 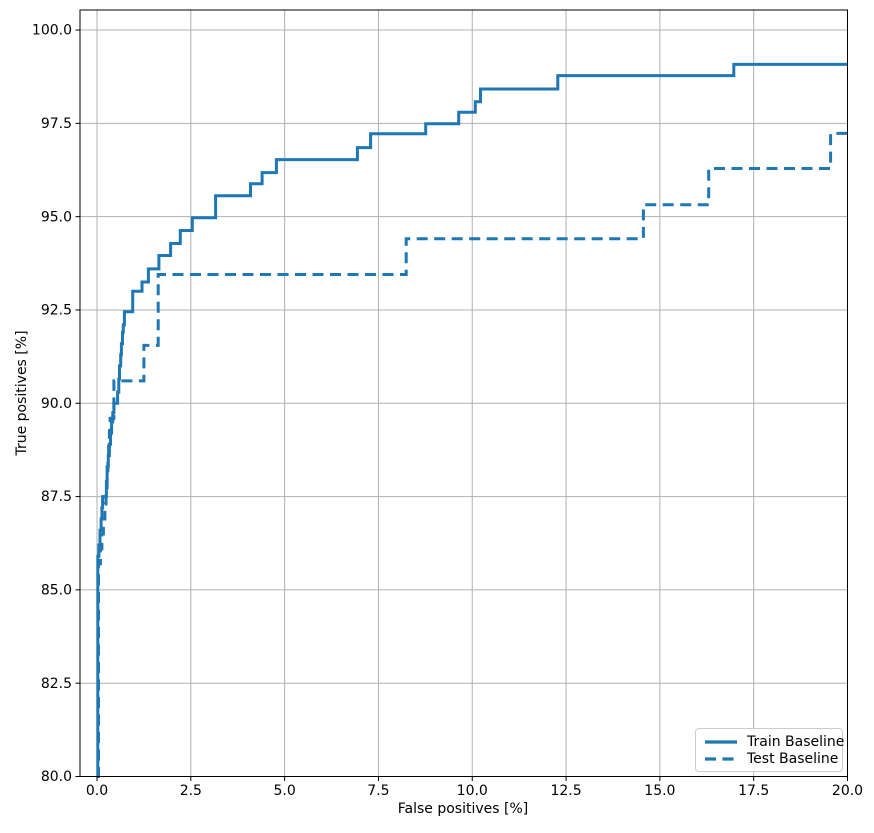 What do you see at coordinates (56, 777) in the screenshot?
I see `y-tick-label: 80.0` at bounding box center [56, 777].